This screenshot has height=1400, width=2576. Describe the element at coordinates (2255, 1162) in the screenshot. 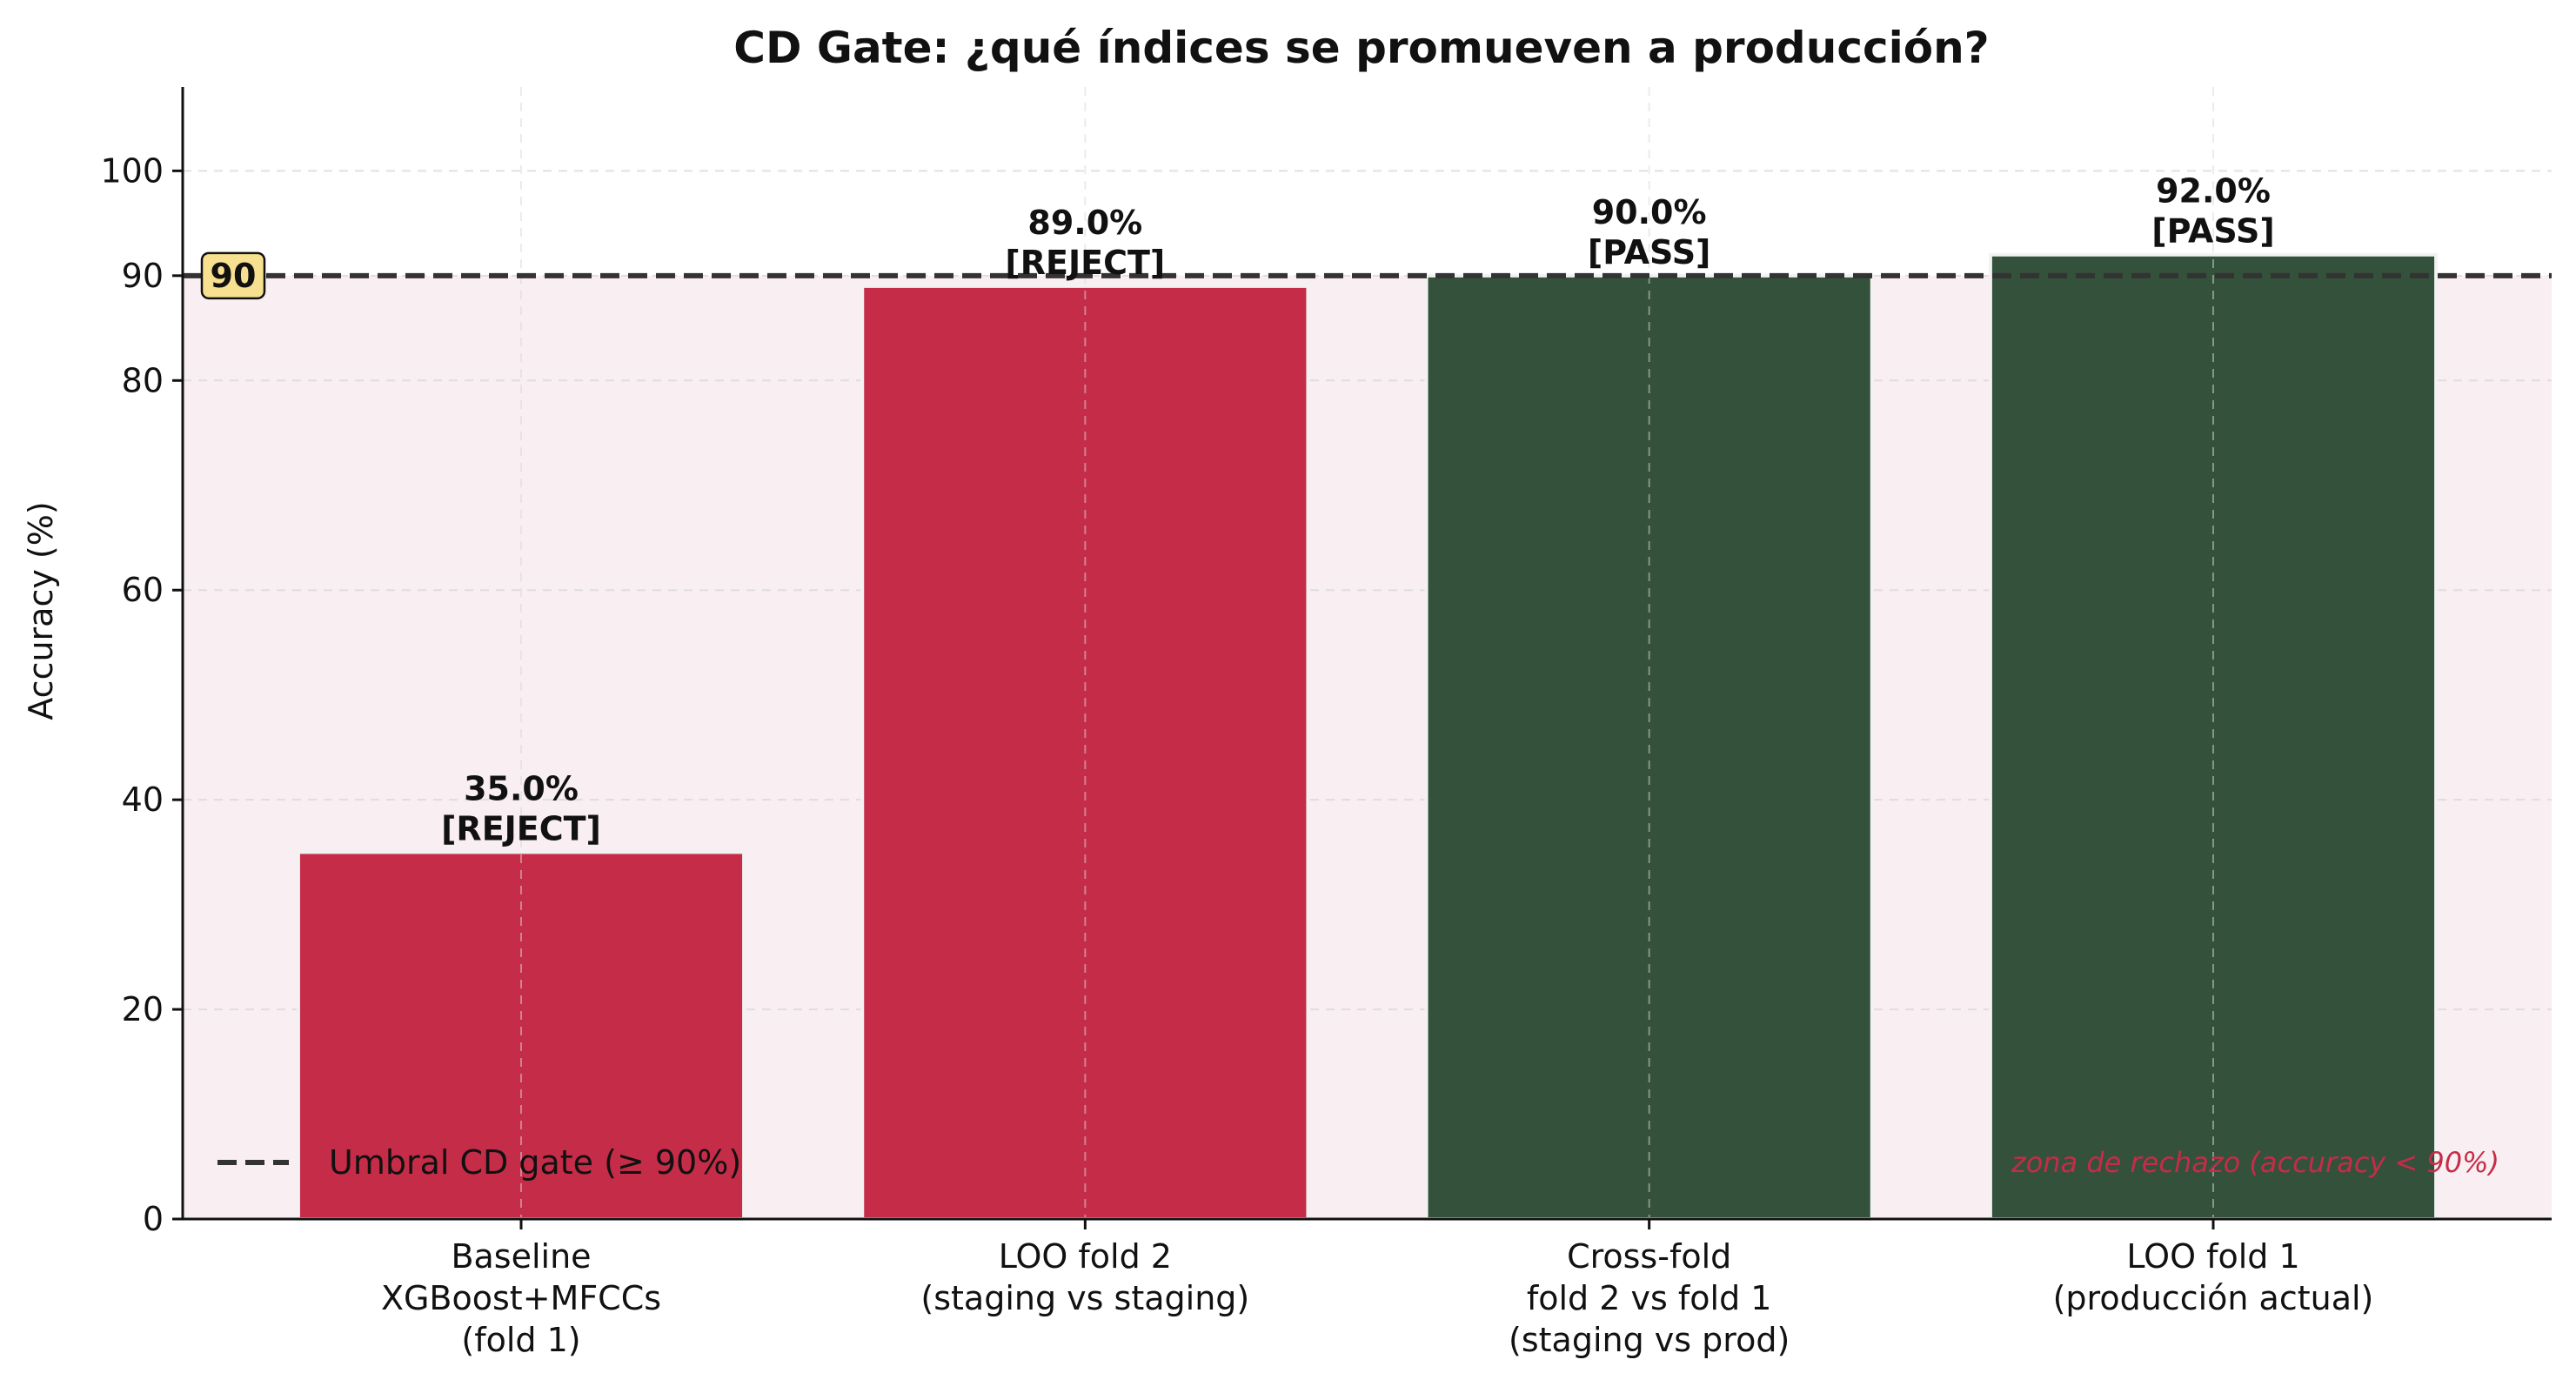

I see `zone-annotation: zona de rechazo (accuracy < 90%)` at that location.